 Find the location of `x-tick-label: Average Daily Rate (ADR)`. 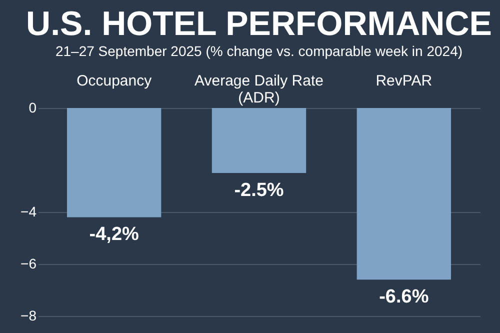

x-tick-label: Average Daily Rate (ADR) is located at coordinates (259, 89).